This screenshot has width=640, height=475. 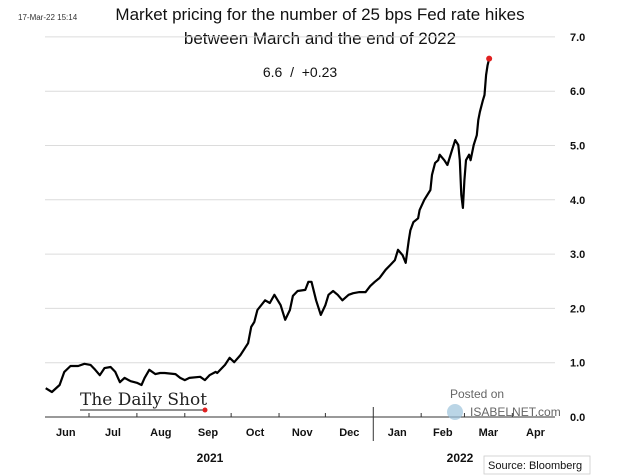 What do you see at coordinates (300, 72) in the screenshot?
I see `chart-subtitle: 6.6 / +0.23` at bounding box center [300, 72].